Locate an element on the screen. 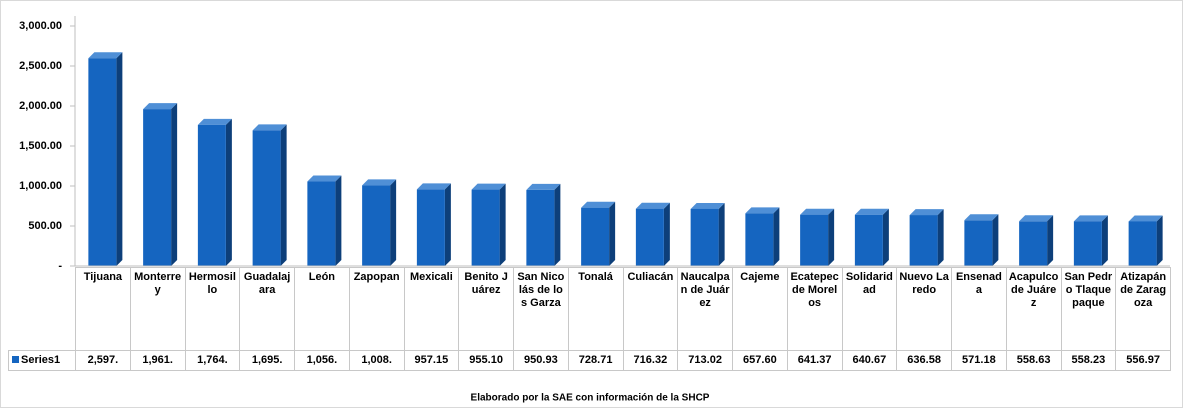 The height and width of the screenshot is (408, 1183). category-cell: Tijuana is located at coordinates (103, 309).